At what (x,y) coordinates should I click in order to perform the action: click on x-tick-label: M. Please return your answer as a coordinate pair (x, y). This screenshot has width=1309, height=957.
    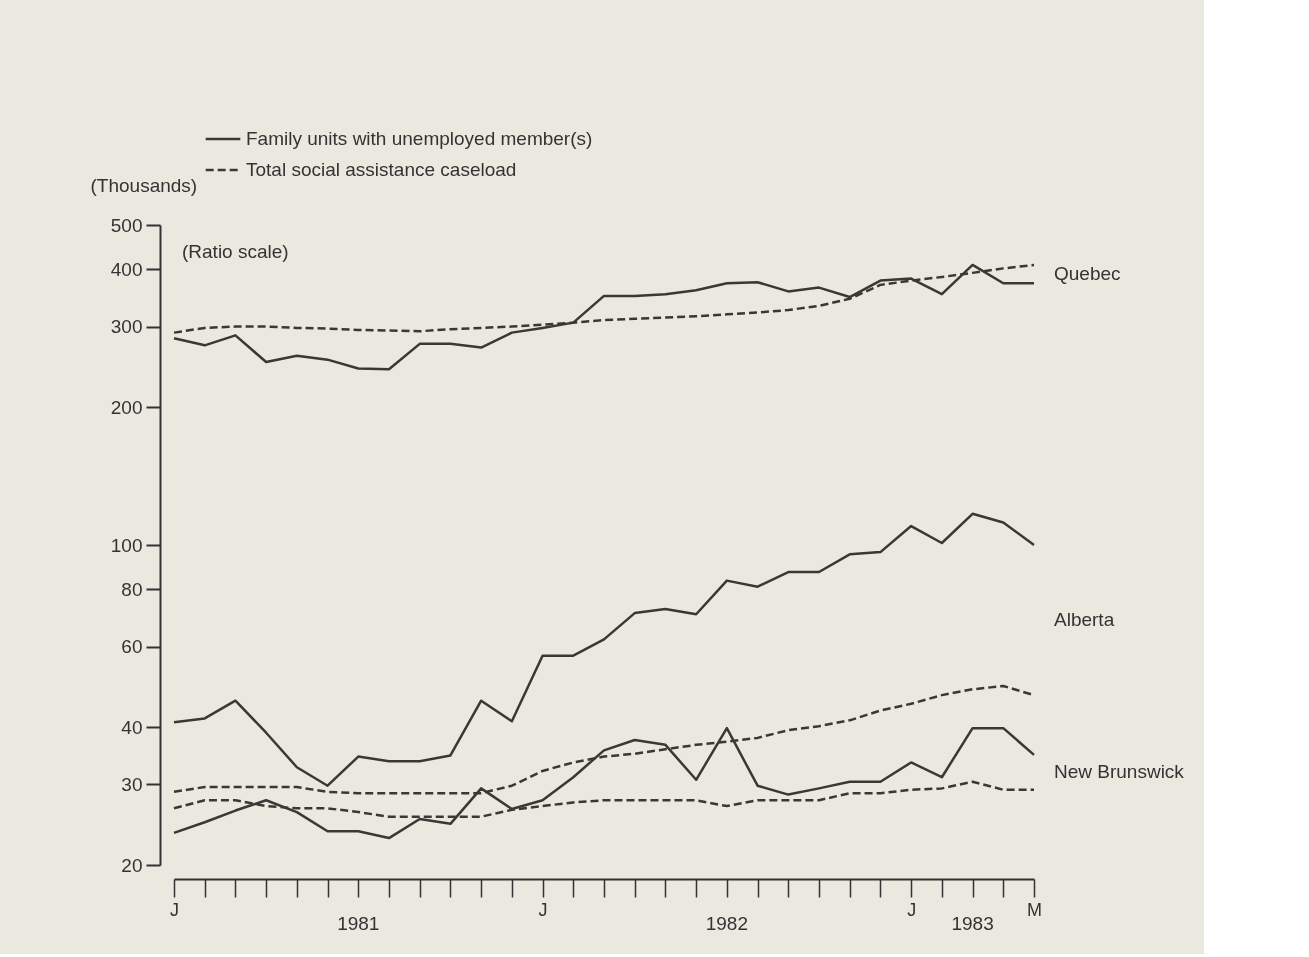
    Looking at the image, I should click on (1034, 909).